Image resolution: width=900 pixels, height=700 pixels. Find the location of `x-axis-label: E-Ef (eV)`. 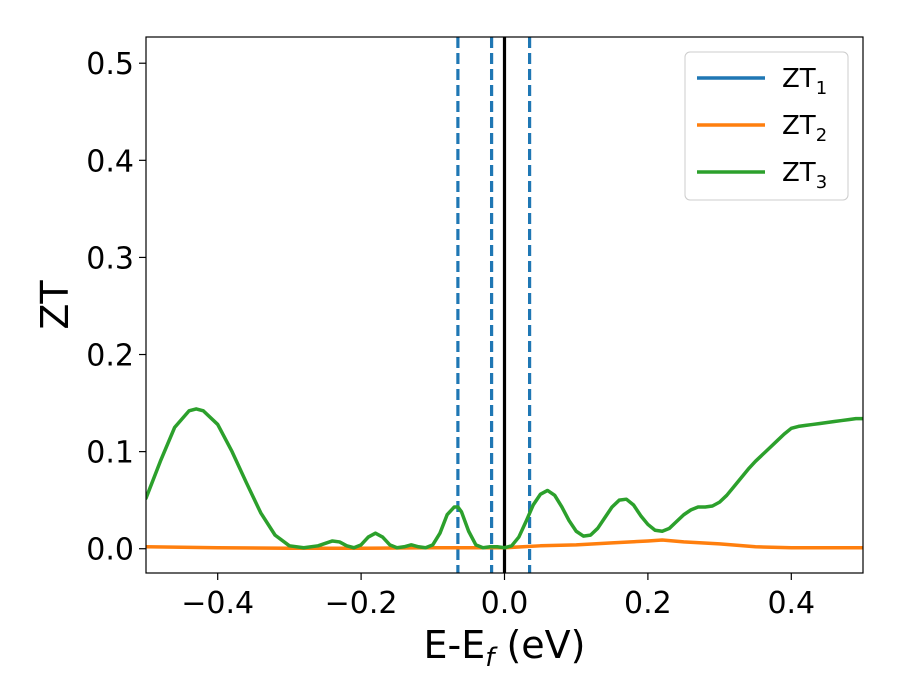

x-axis-label: E-Ef (eV) is located at coordinates (505, 648).